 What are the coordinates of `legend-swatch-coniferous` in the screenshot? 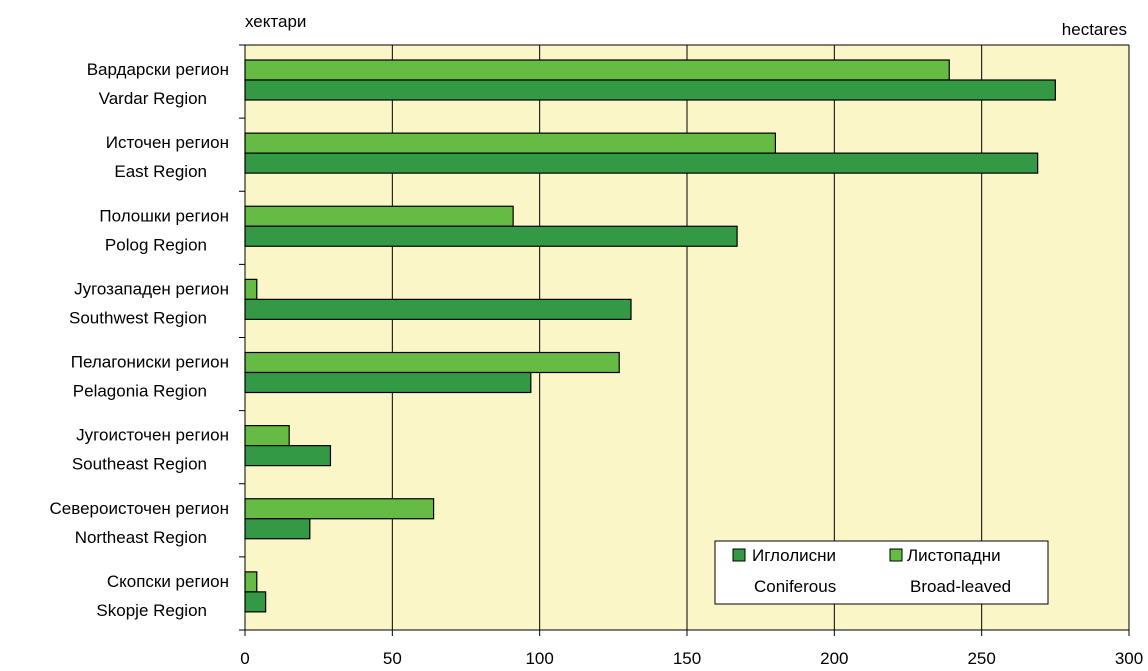 It's located at (739, 555).